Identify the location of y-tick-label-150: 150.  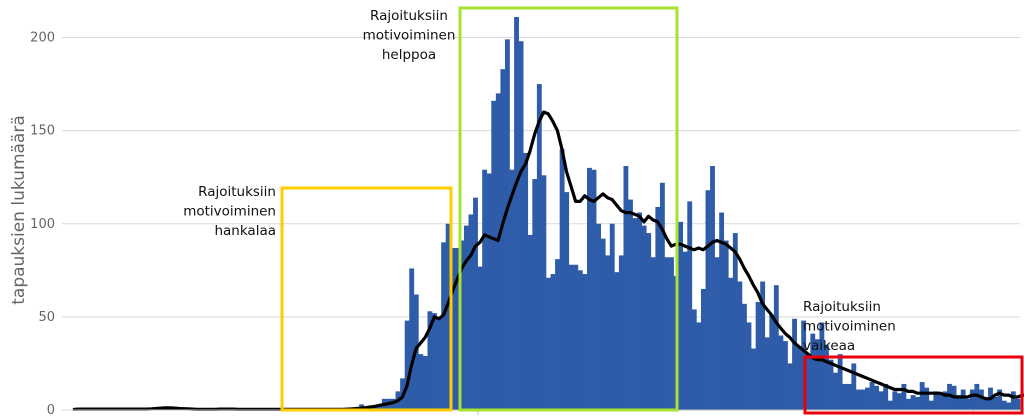
(42, 131).